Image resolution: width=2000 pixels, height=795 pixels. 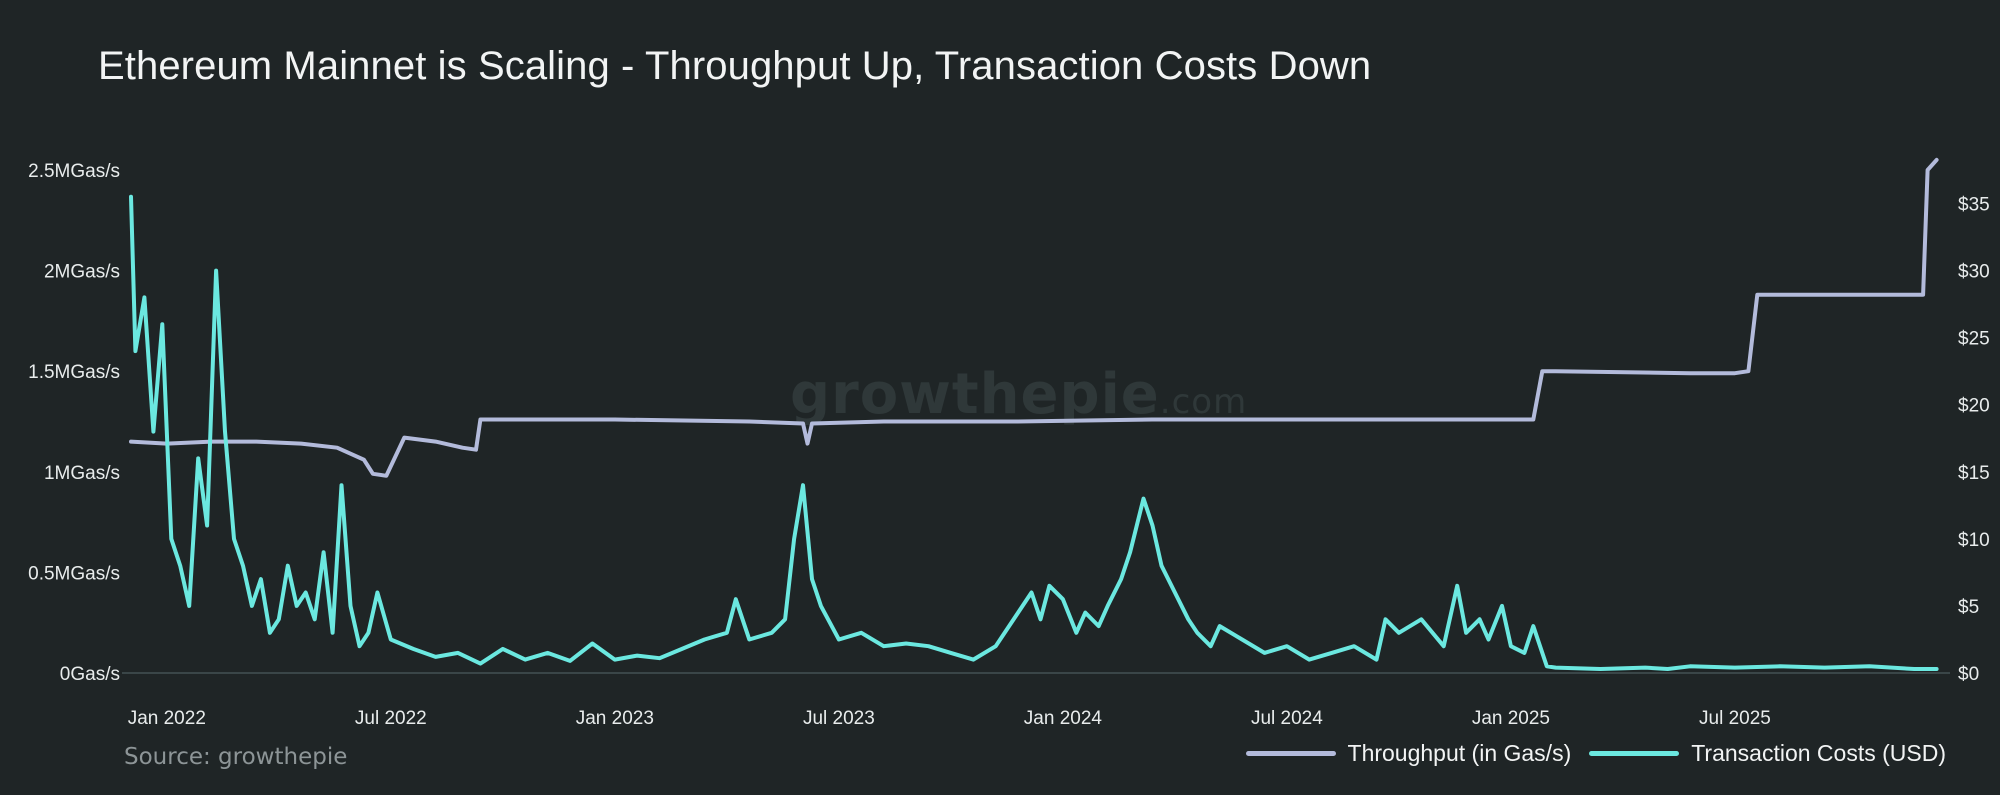 What do you see at coordinates (391, 718) in the screenshot?
I see `x-tick-1: Jul 2022` at bounding box center [391, 718].